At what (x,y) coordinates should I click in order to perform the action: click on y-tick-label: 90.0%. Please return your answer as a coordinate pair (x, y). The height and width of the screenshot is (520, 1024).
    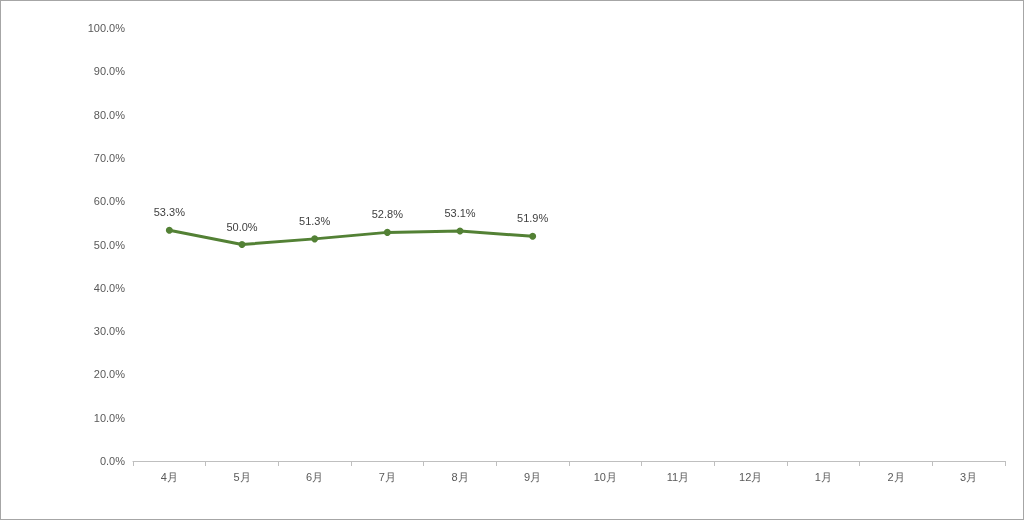
    Looking at the image, I should click on (109, 71).